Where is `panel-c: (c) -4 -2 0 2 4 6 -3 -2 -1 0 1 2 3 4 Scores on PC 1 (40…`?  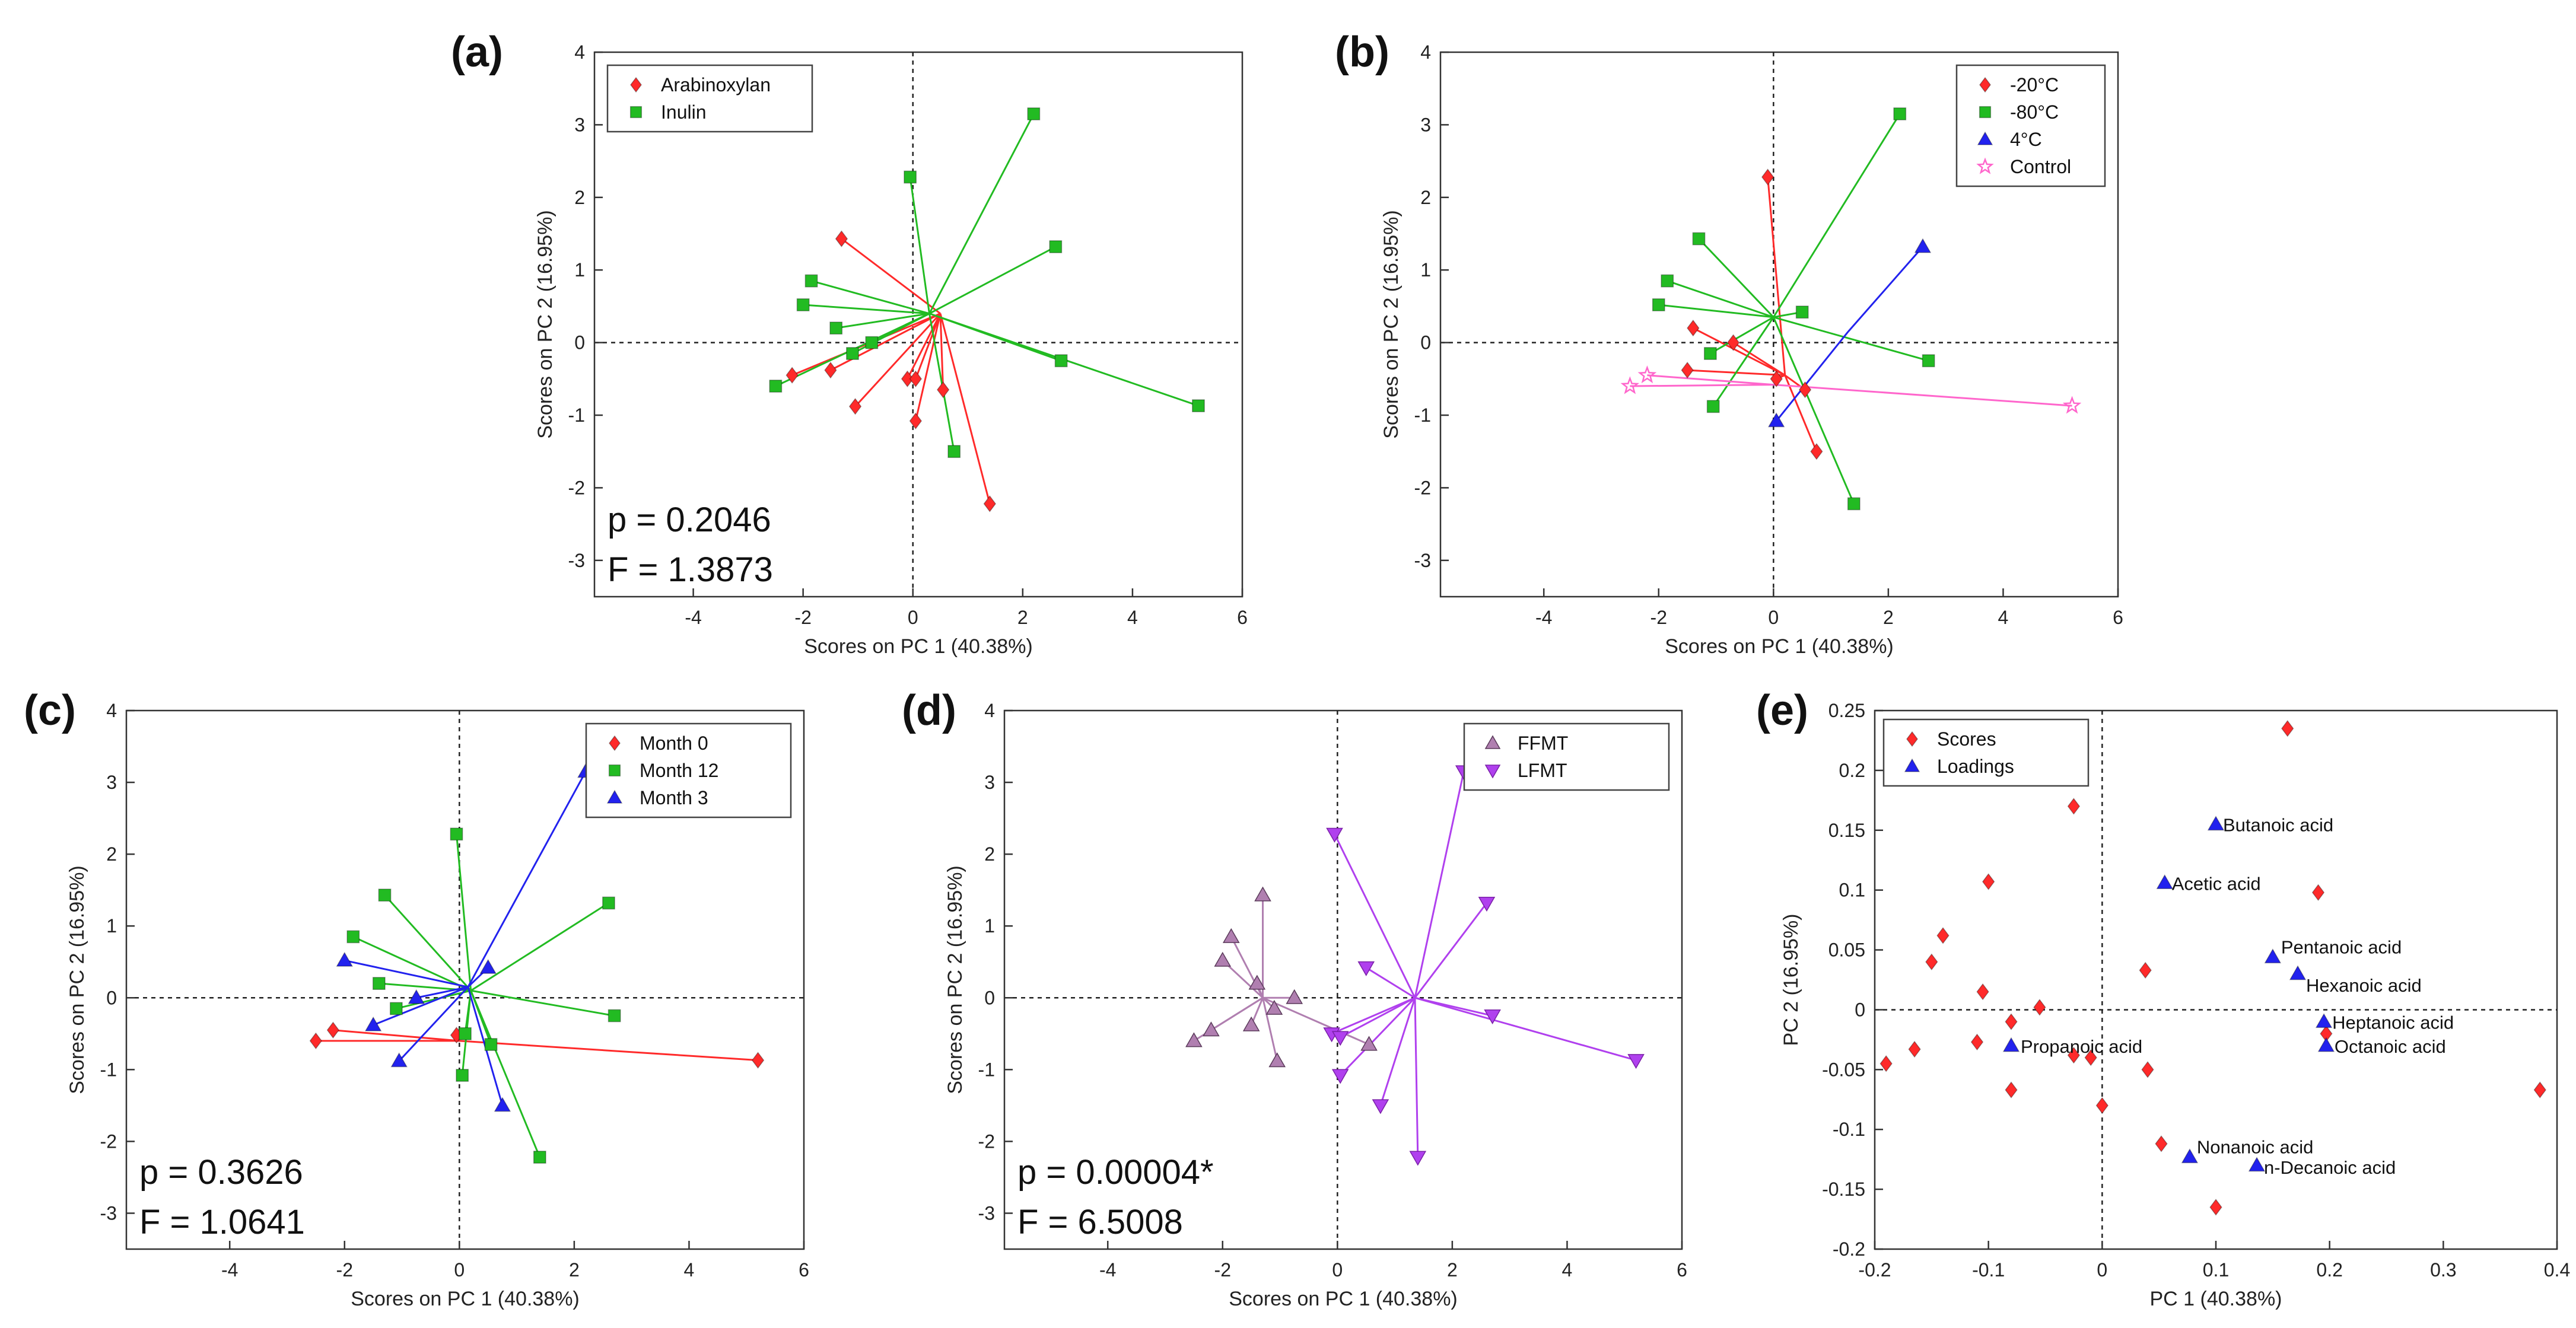 panel-c: (c) -4 -2 0 2 4 6 -3 -2 -1 0 1 2 3 4 Scores on PC 1 (40… is located at coordinates (416, 998).